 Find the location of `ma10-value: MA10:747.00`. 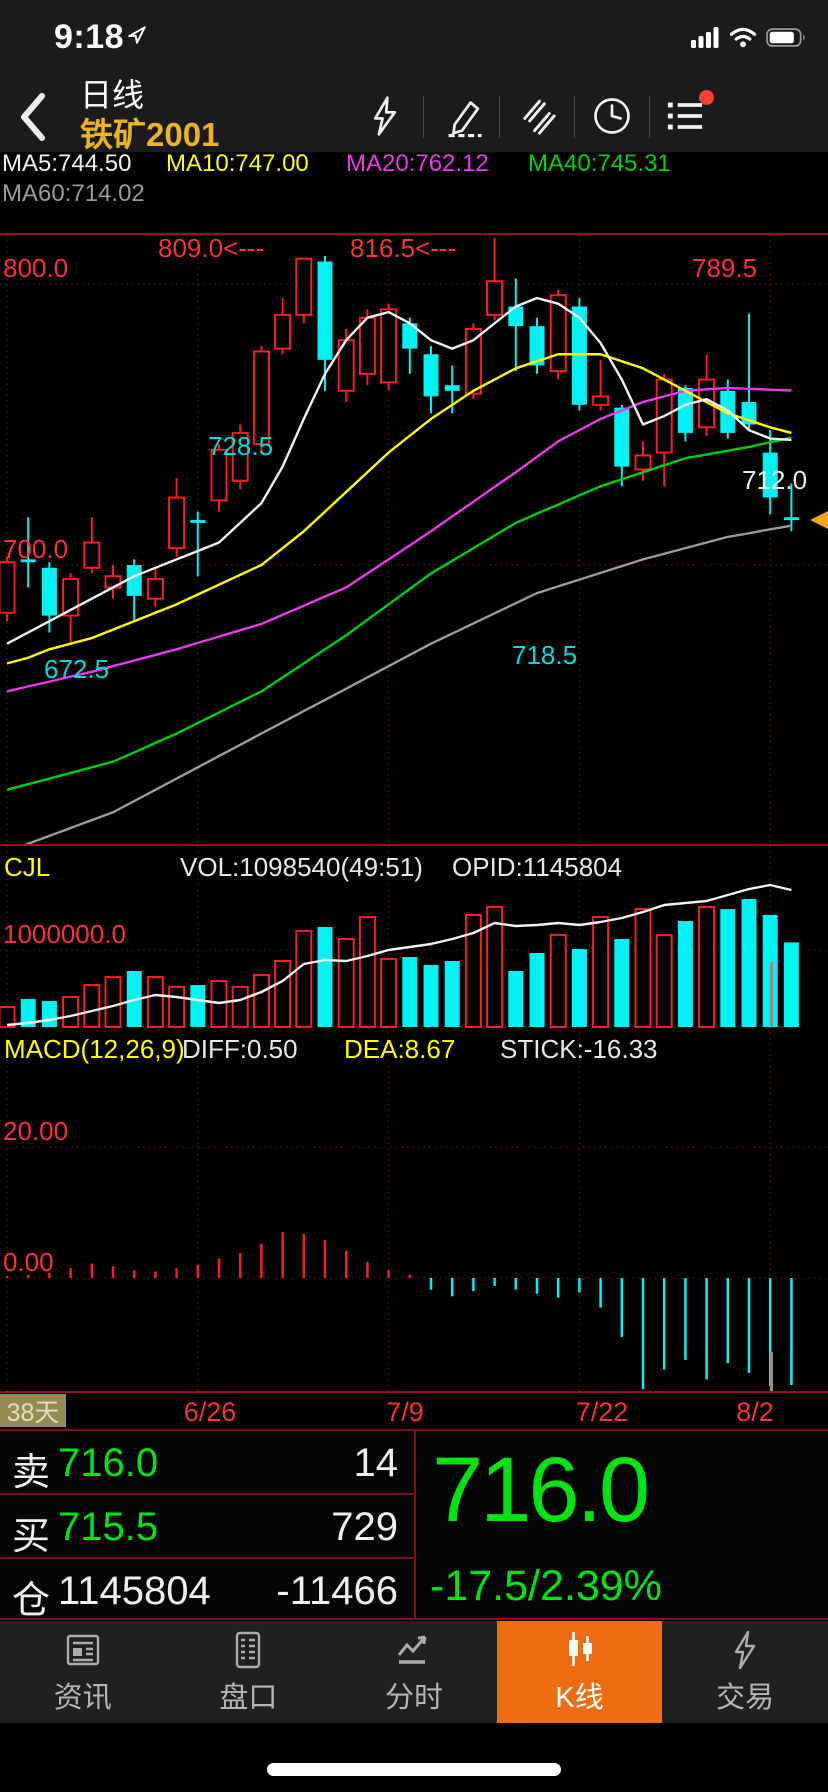

ma10-value: MA10:747.00 is located at coordinates (237, 163).